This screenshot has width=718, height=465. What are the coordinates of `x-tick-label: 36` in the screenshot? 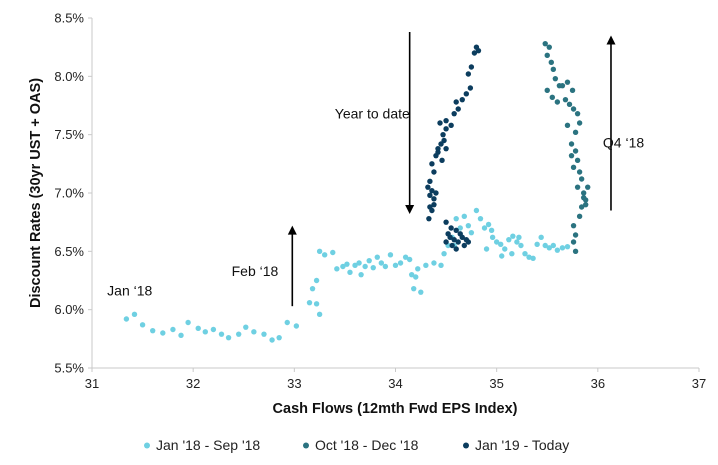 It's located at (598, 383).